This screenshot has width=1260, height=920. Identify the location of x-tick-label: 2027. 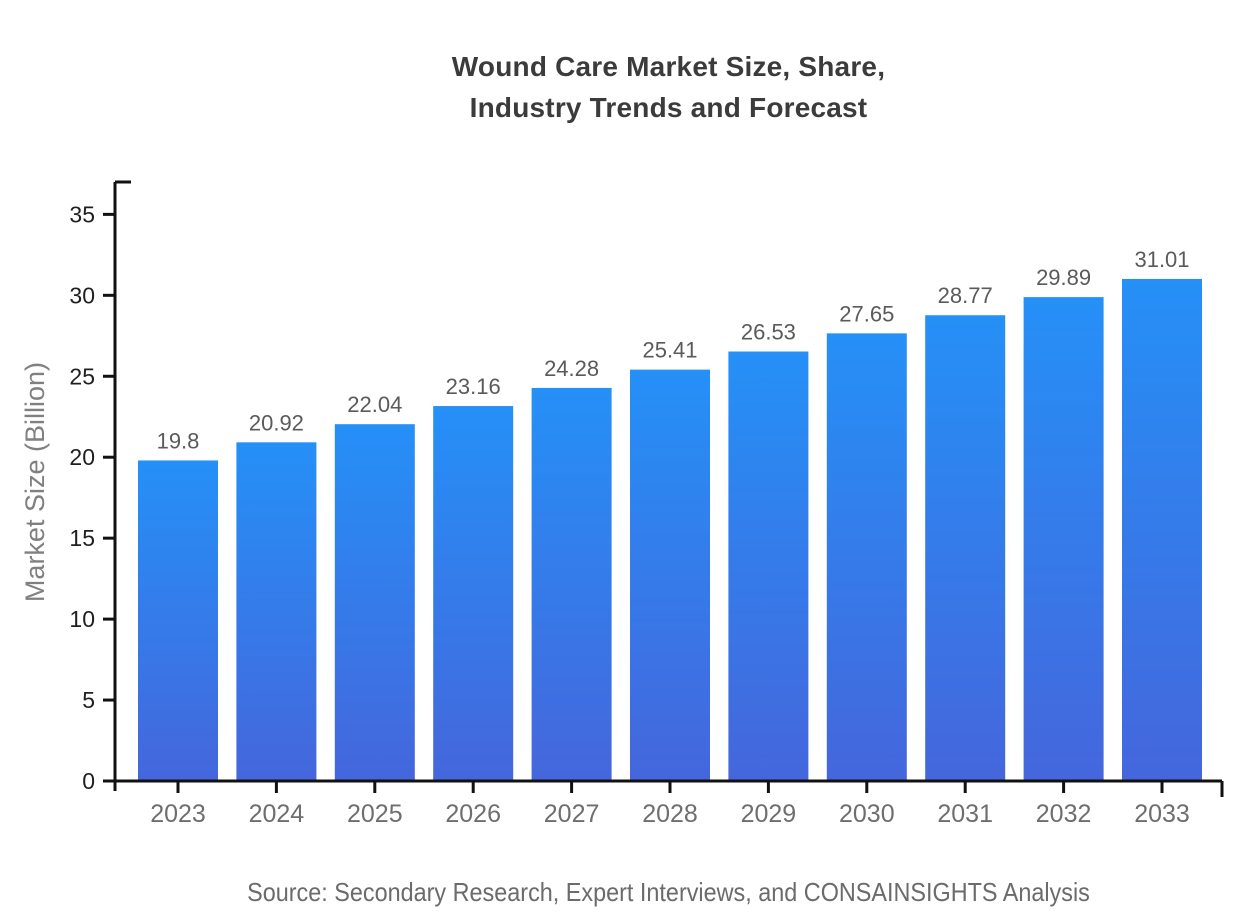
(572, 814).